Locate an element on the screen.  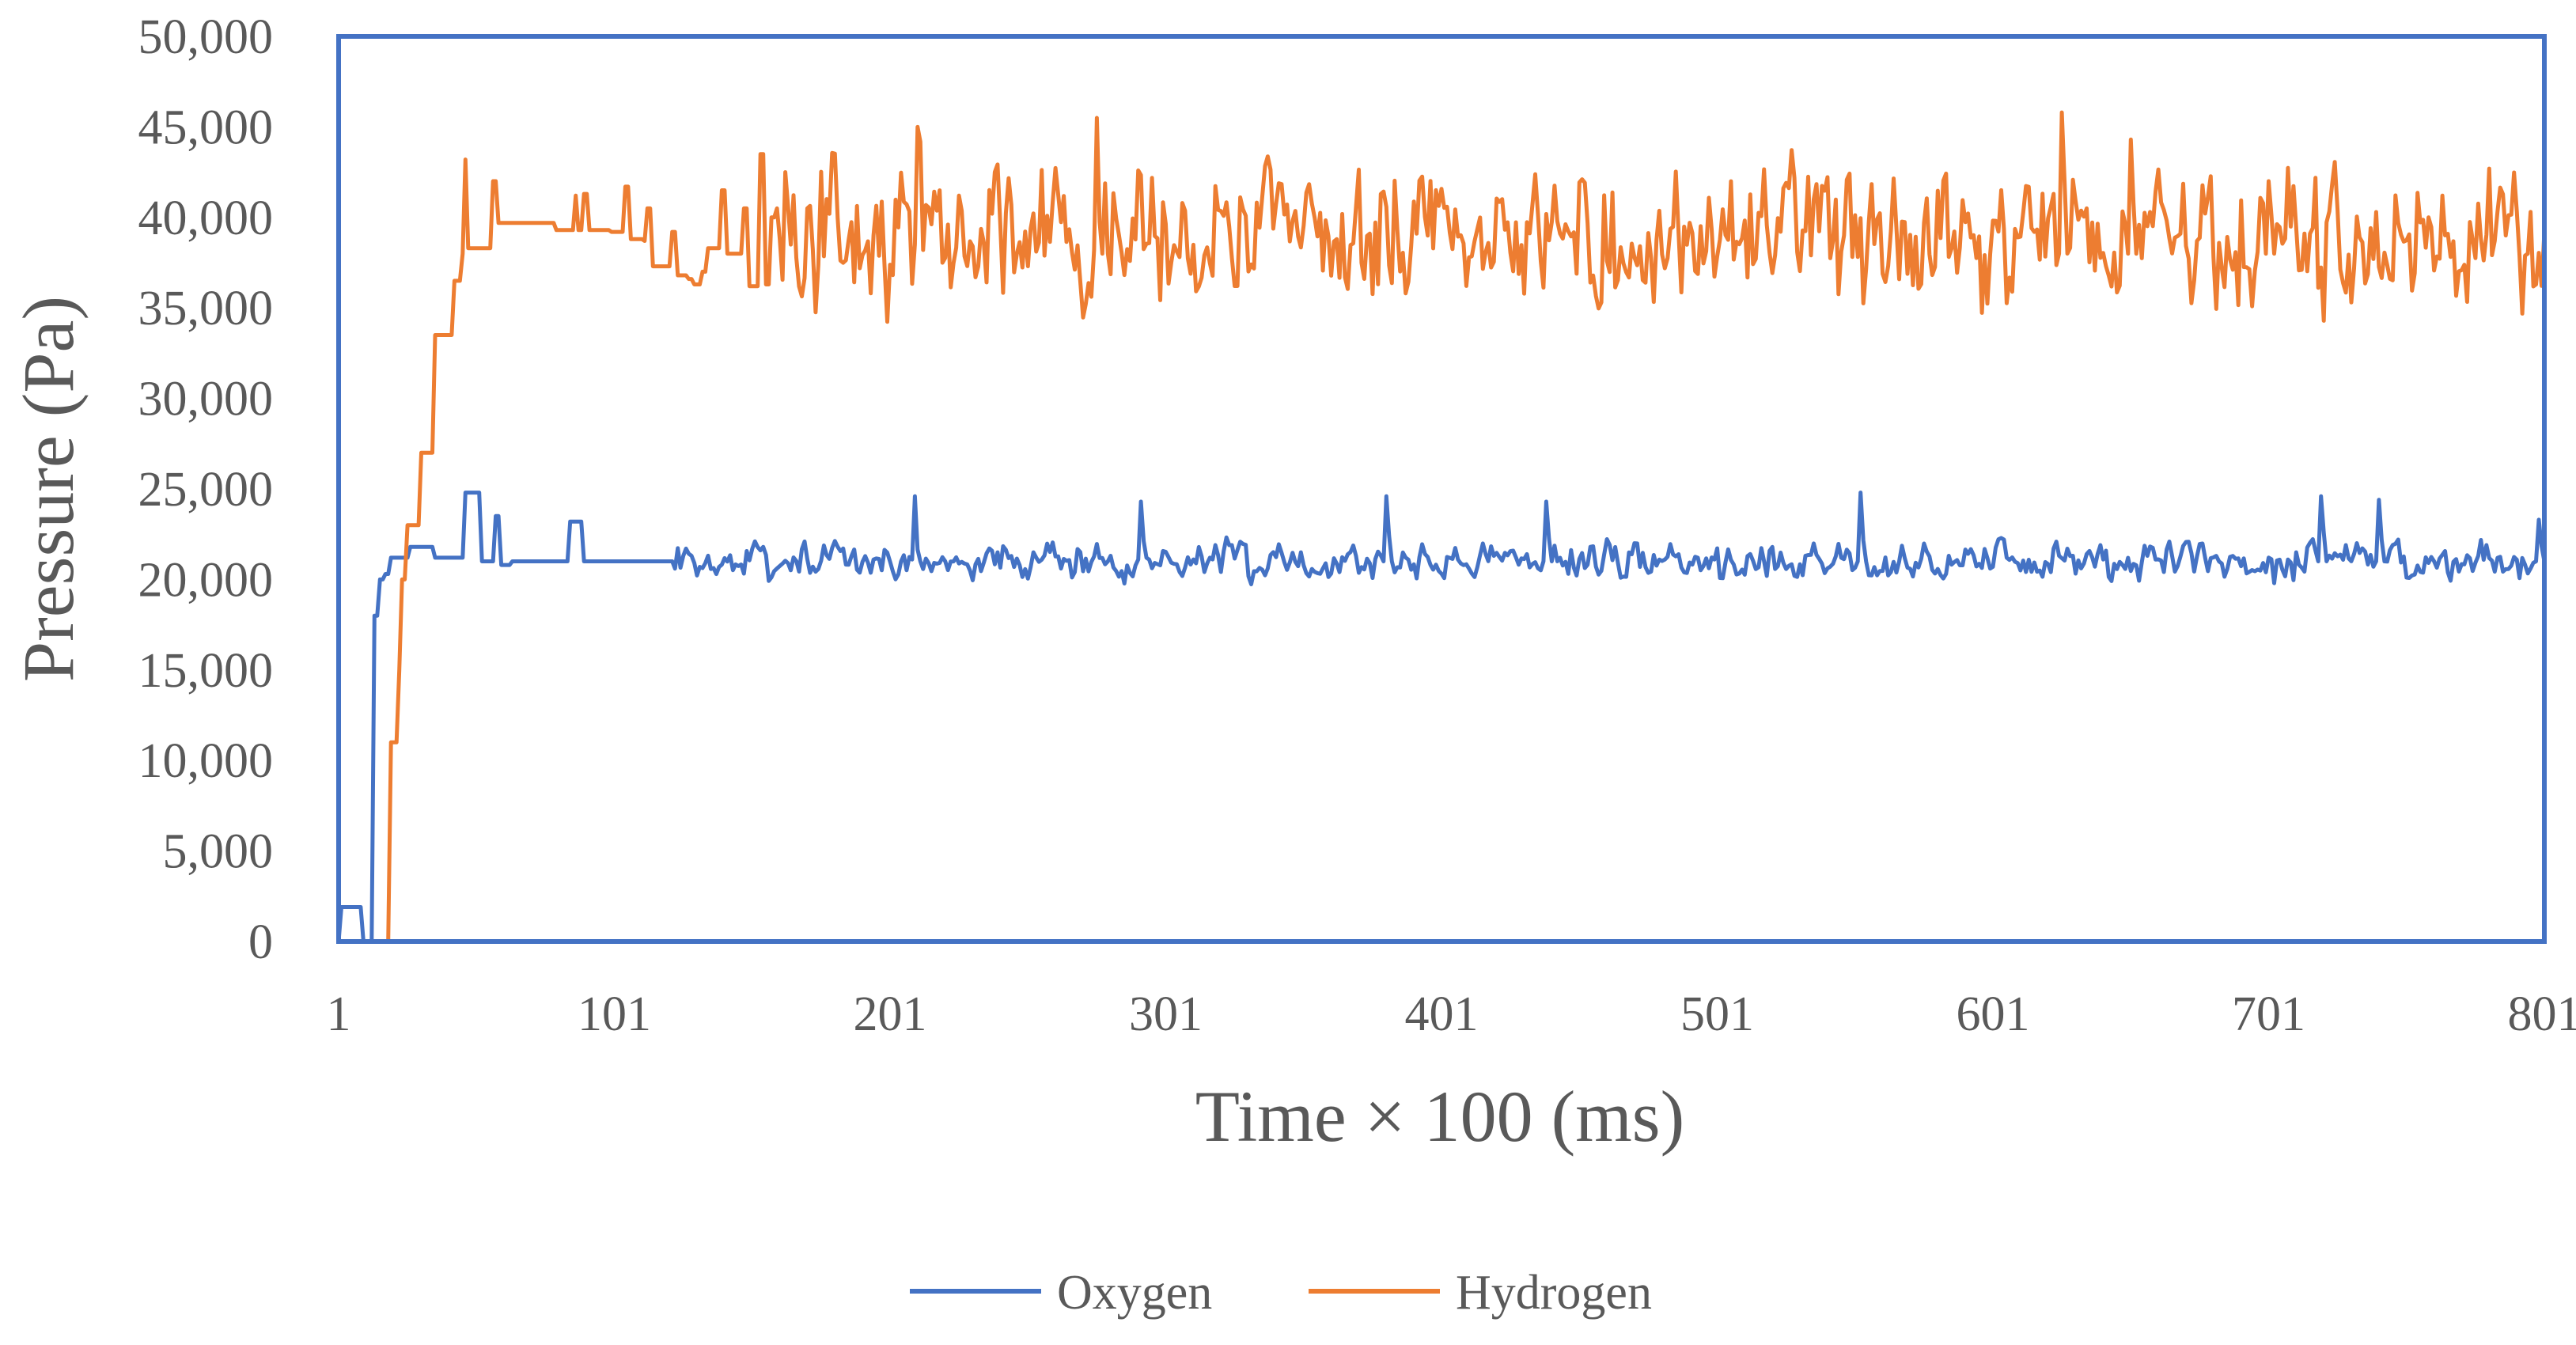
y-tick-label: 40,000 is located at coordinates (206, 218).